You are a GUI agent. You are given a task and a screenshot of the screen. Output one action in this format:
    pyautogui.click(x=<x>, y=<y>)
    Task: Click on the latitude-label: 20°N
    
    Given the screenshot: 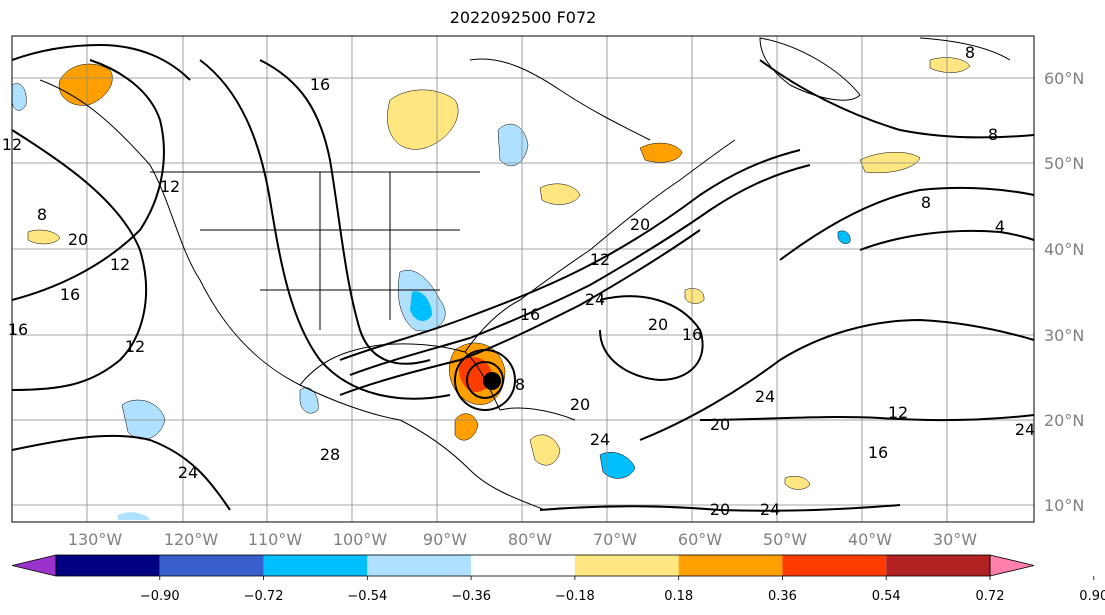 What is the action you would take?
    pyautogui.click(x=1064, y=420)
    